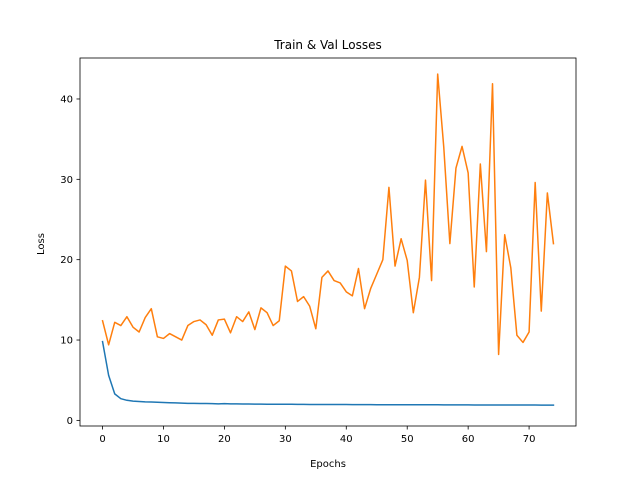 The width and height of the screenshot is (640, 480). I want to click on chart-title: Train & Val Losses, so click(327, 45).